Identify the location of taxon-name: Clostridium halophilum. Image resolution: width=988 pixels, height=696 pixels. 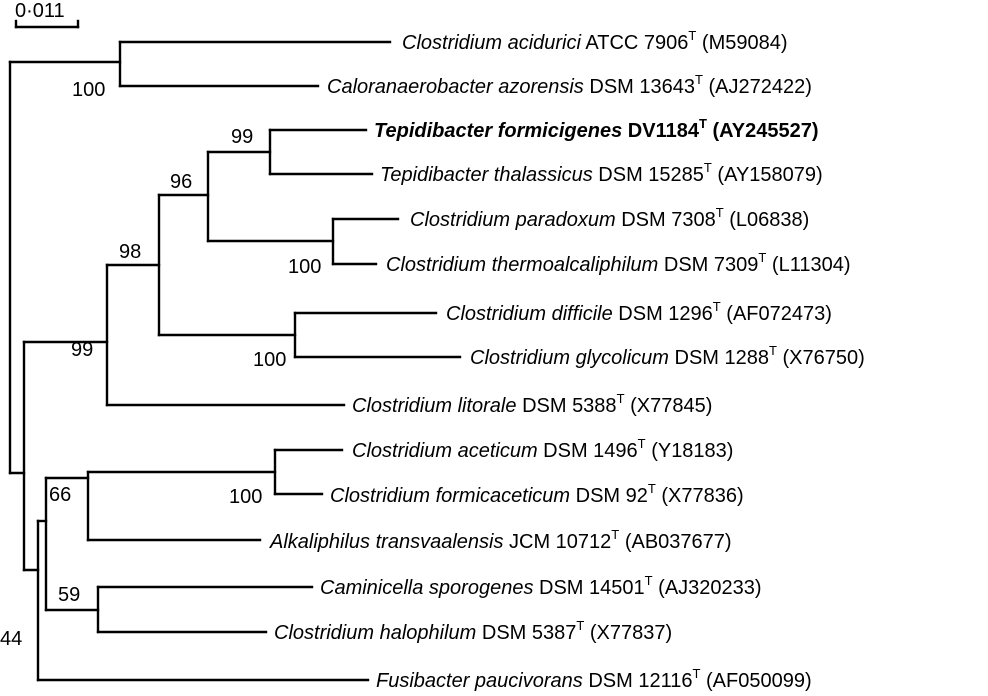
(375, 633).